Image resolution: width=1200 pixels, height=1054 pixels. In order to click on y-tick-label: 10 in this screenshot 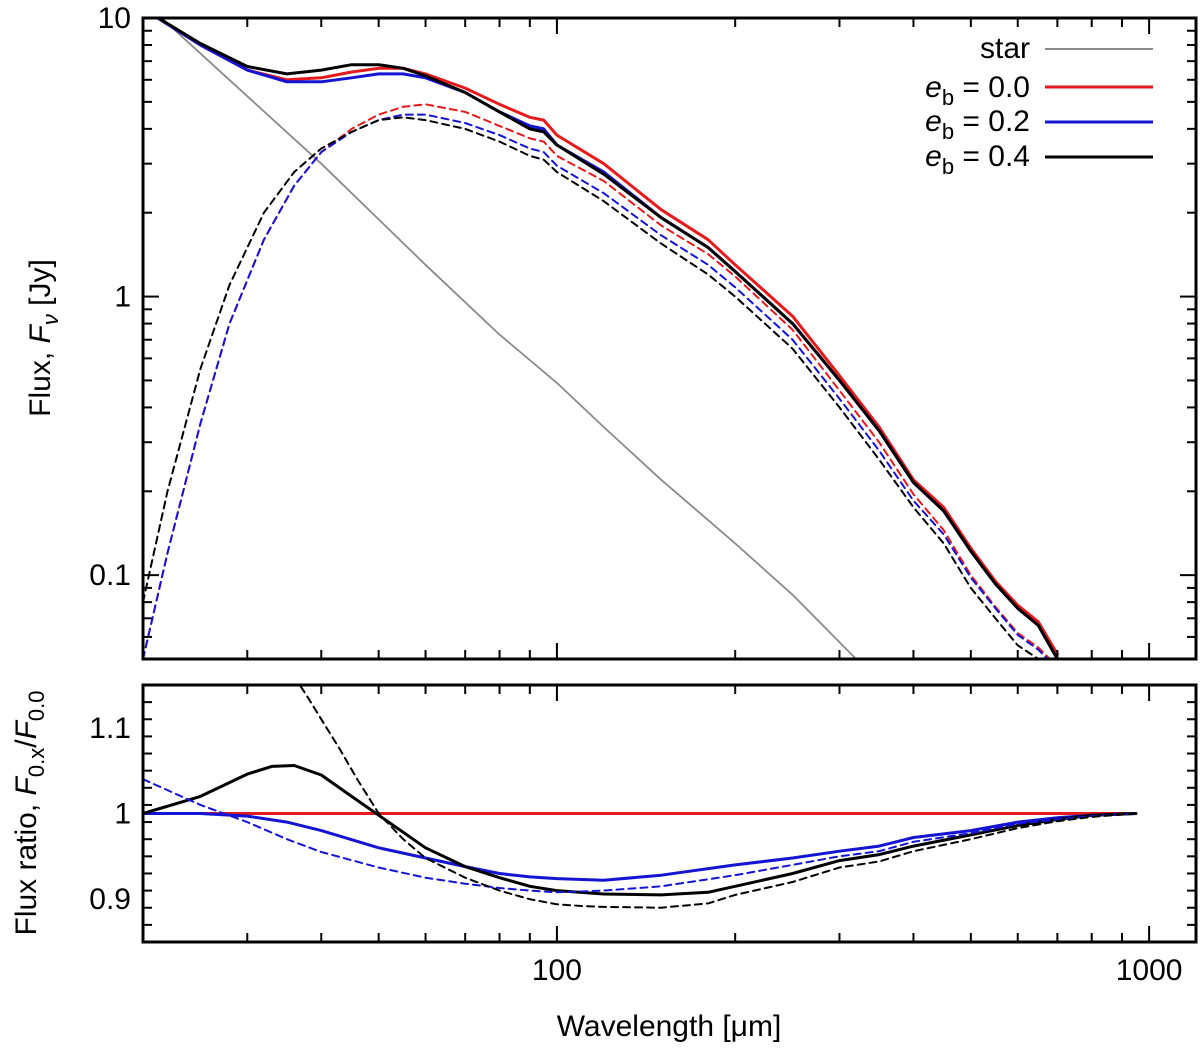, I will do `click(114, 18)`.